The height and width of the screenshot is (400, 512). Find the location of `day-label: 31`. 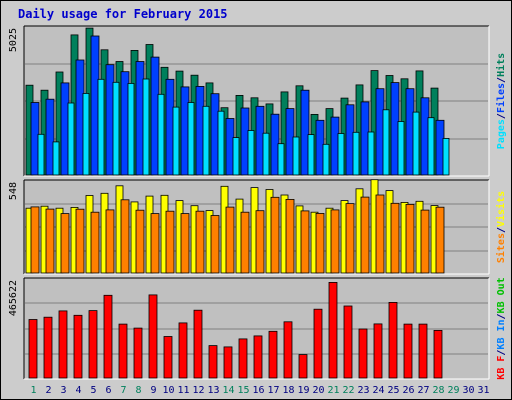

day-label: 31 is located at coordinates (483, 390).